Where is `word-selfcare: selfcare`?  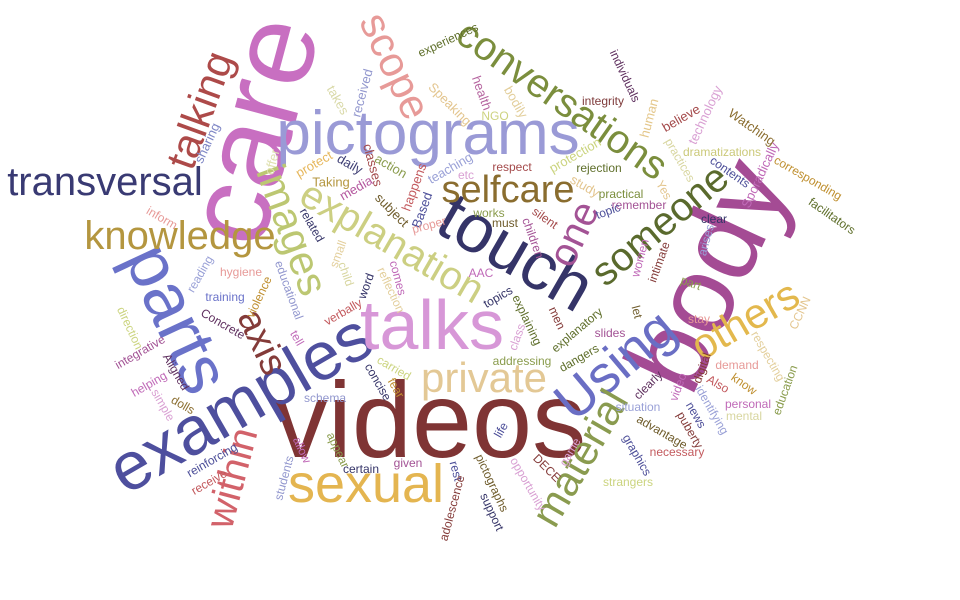
word-selfcare: selfcare is located at coordinates (508, 190).